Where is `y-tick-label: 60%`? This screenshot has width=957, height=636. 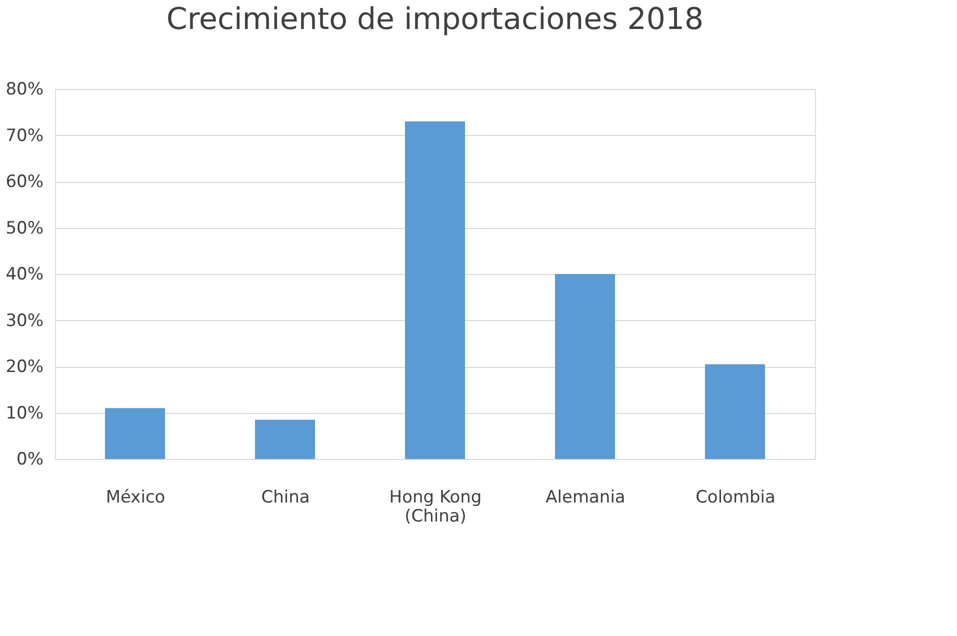
y-tick-label: 60% is located at coordinates (25, 182).